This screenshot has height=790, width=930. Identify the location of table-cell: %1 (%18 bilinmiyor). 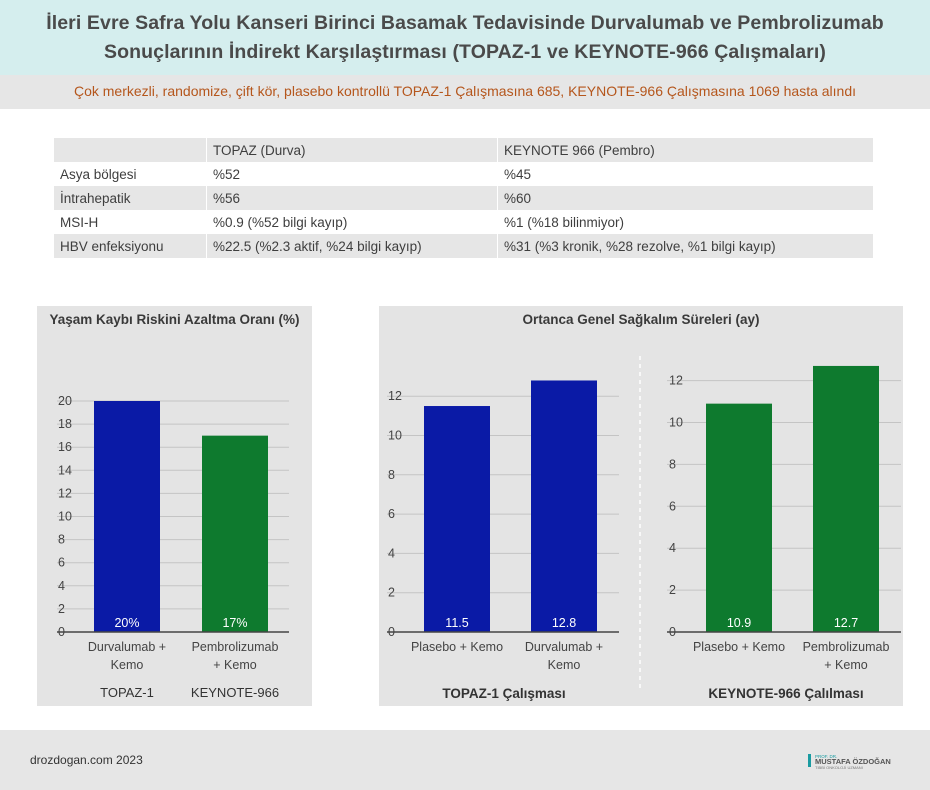
(686, 222).